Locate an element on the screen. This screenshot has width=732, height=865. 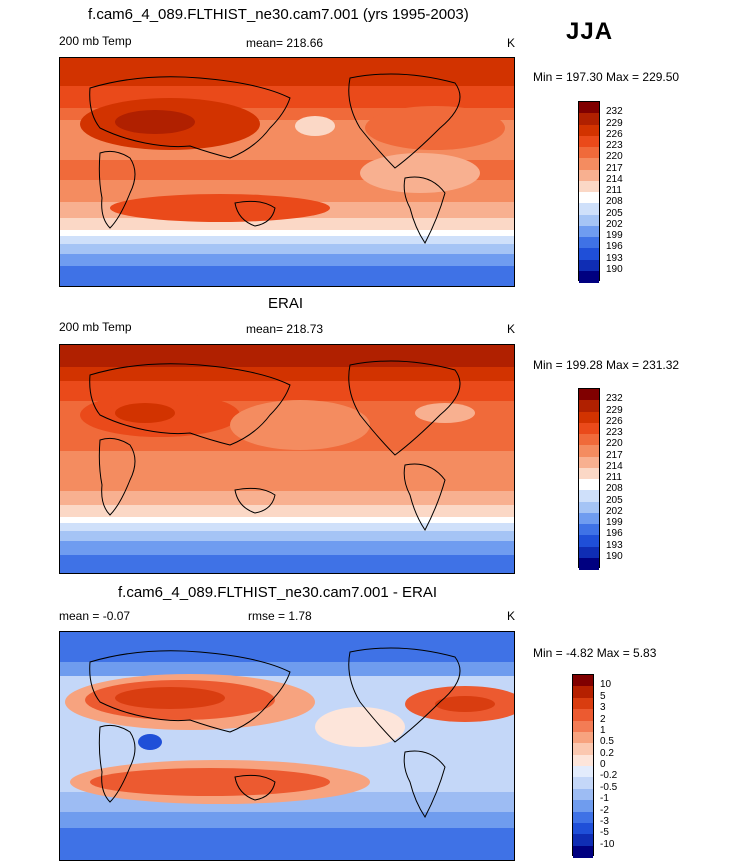
colorbar-tick-label: 232 is located at coordinates (614, 112).